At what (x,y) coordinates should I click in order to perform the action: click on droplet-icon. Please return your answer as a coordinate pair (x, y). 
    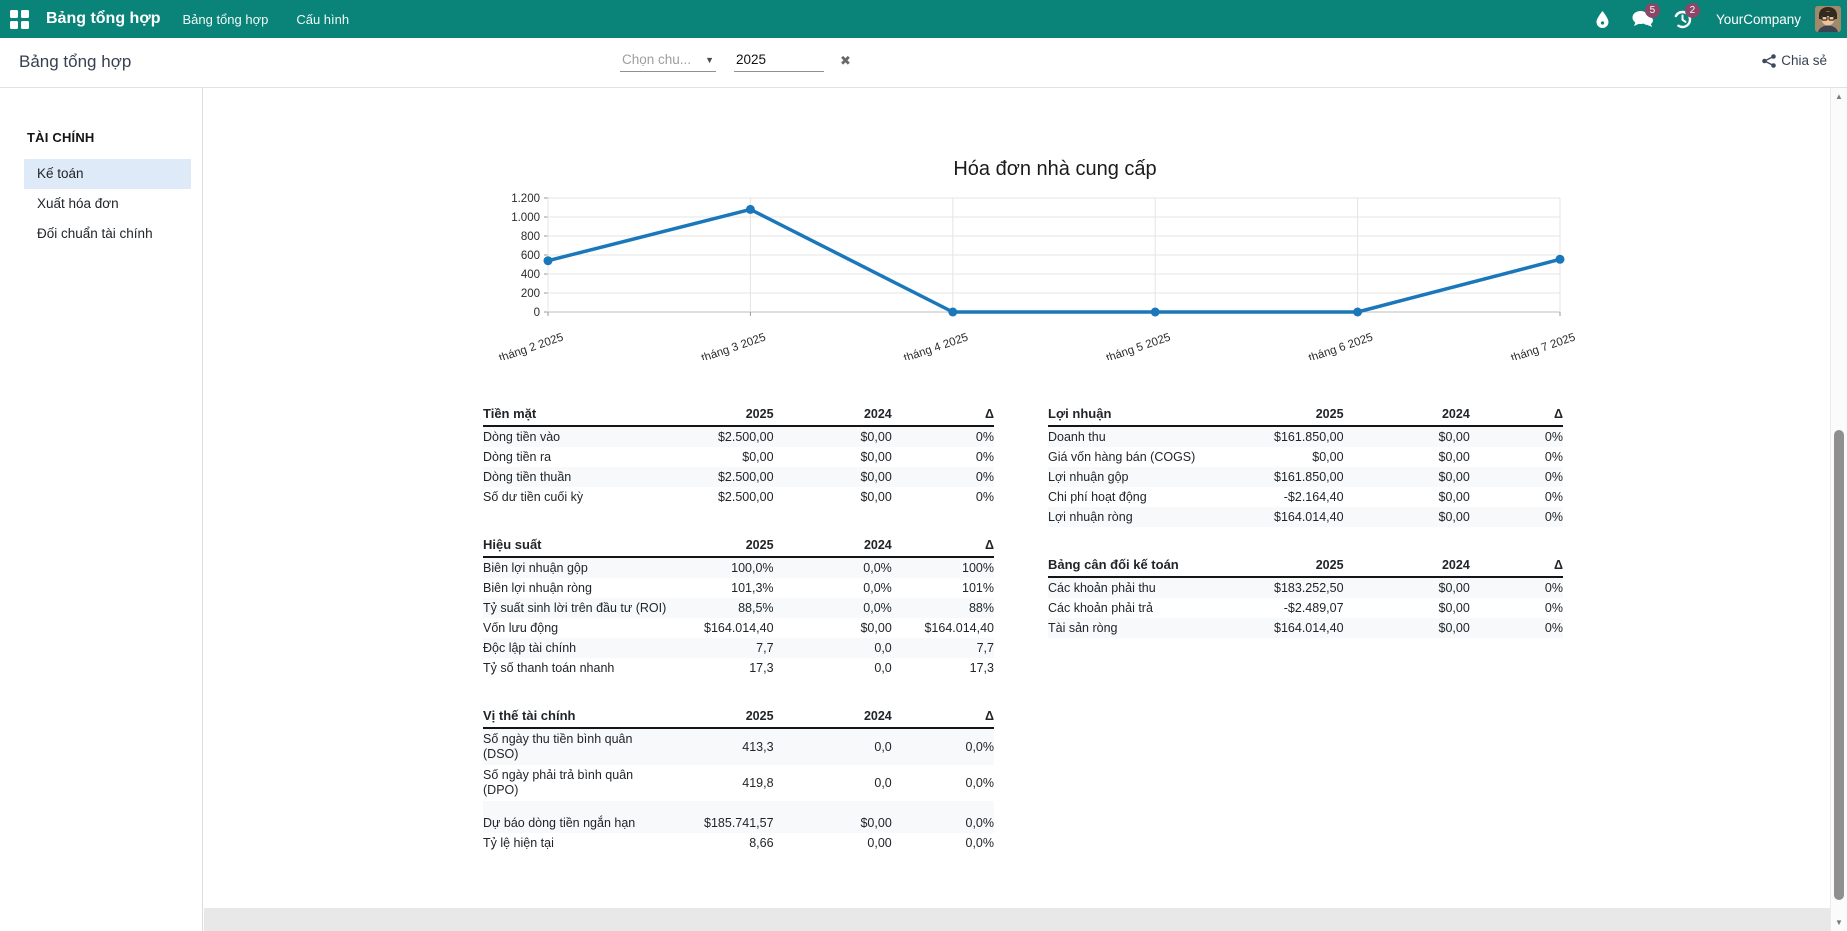
    Looking at the image, I should click on (1603, 19).